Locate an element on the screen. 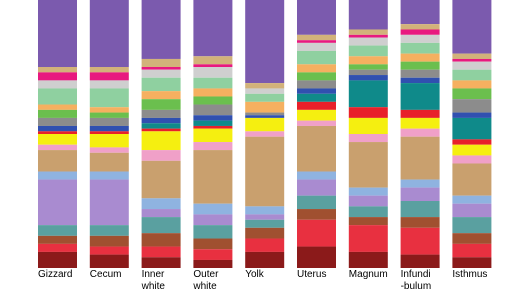 The width and height of the screenshot is (524, 292). x-tick-label: white is located at coordinates (153, 286).